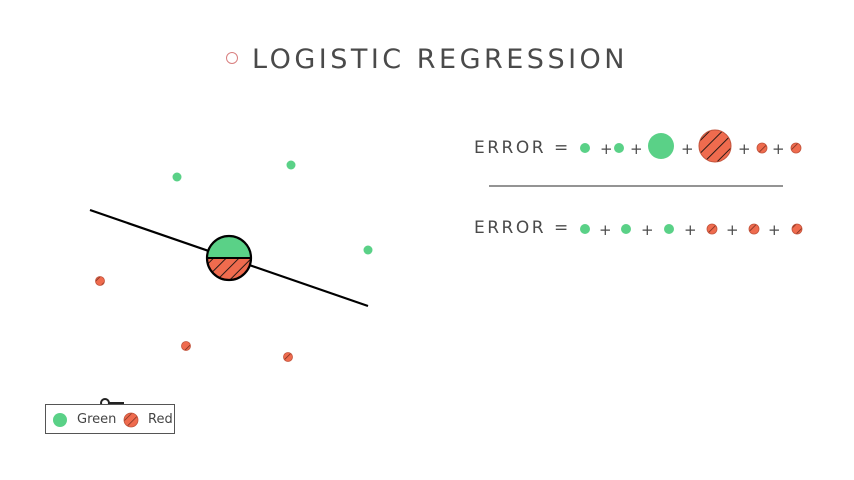 Image resolution: width=854 pixels, height=480 pixels. What do you see at coordinates (522, 228) in the screenshot?
I see `equation-2-label: ERROR =` at bounding box center [522, 228].